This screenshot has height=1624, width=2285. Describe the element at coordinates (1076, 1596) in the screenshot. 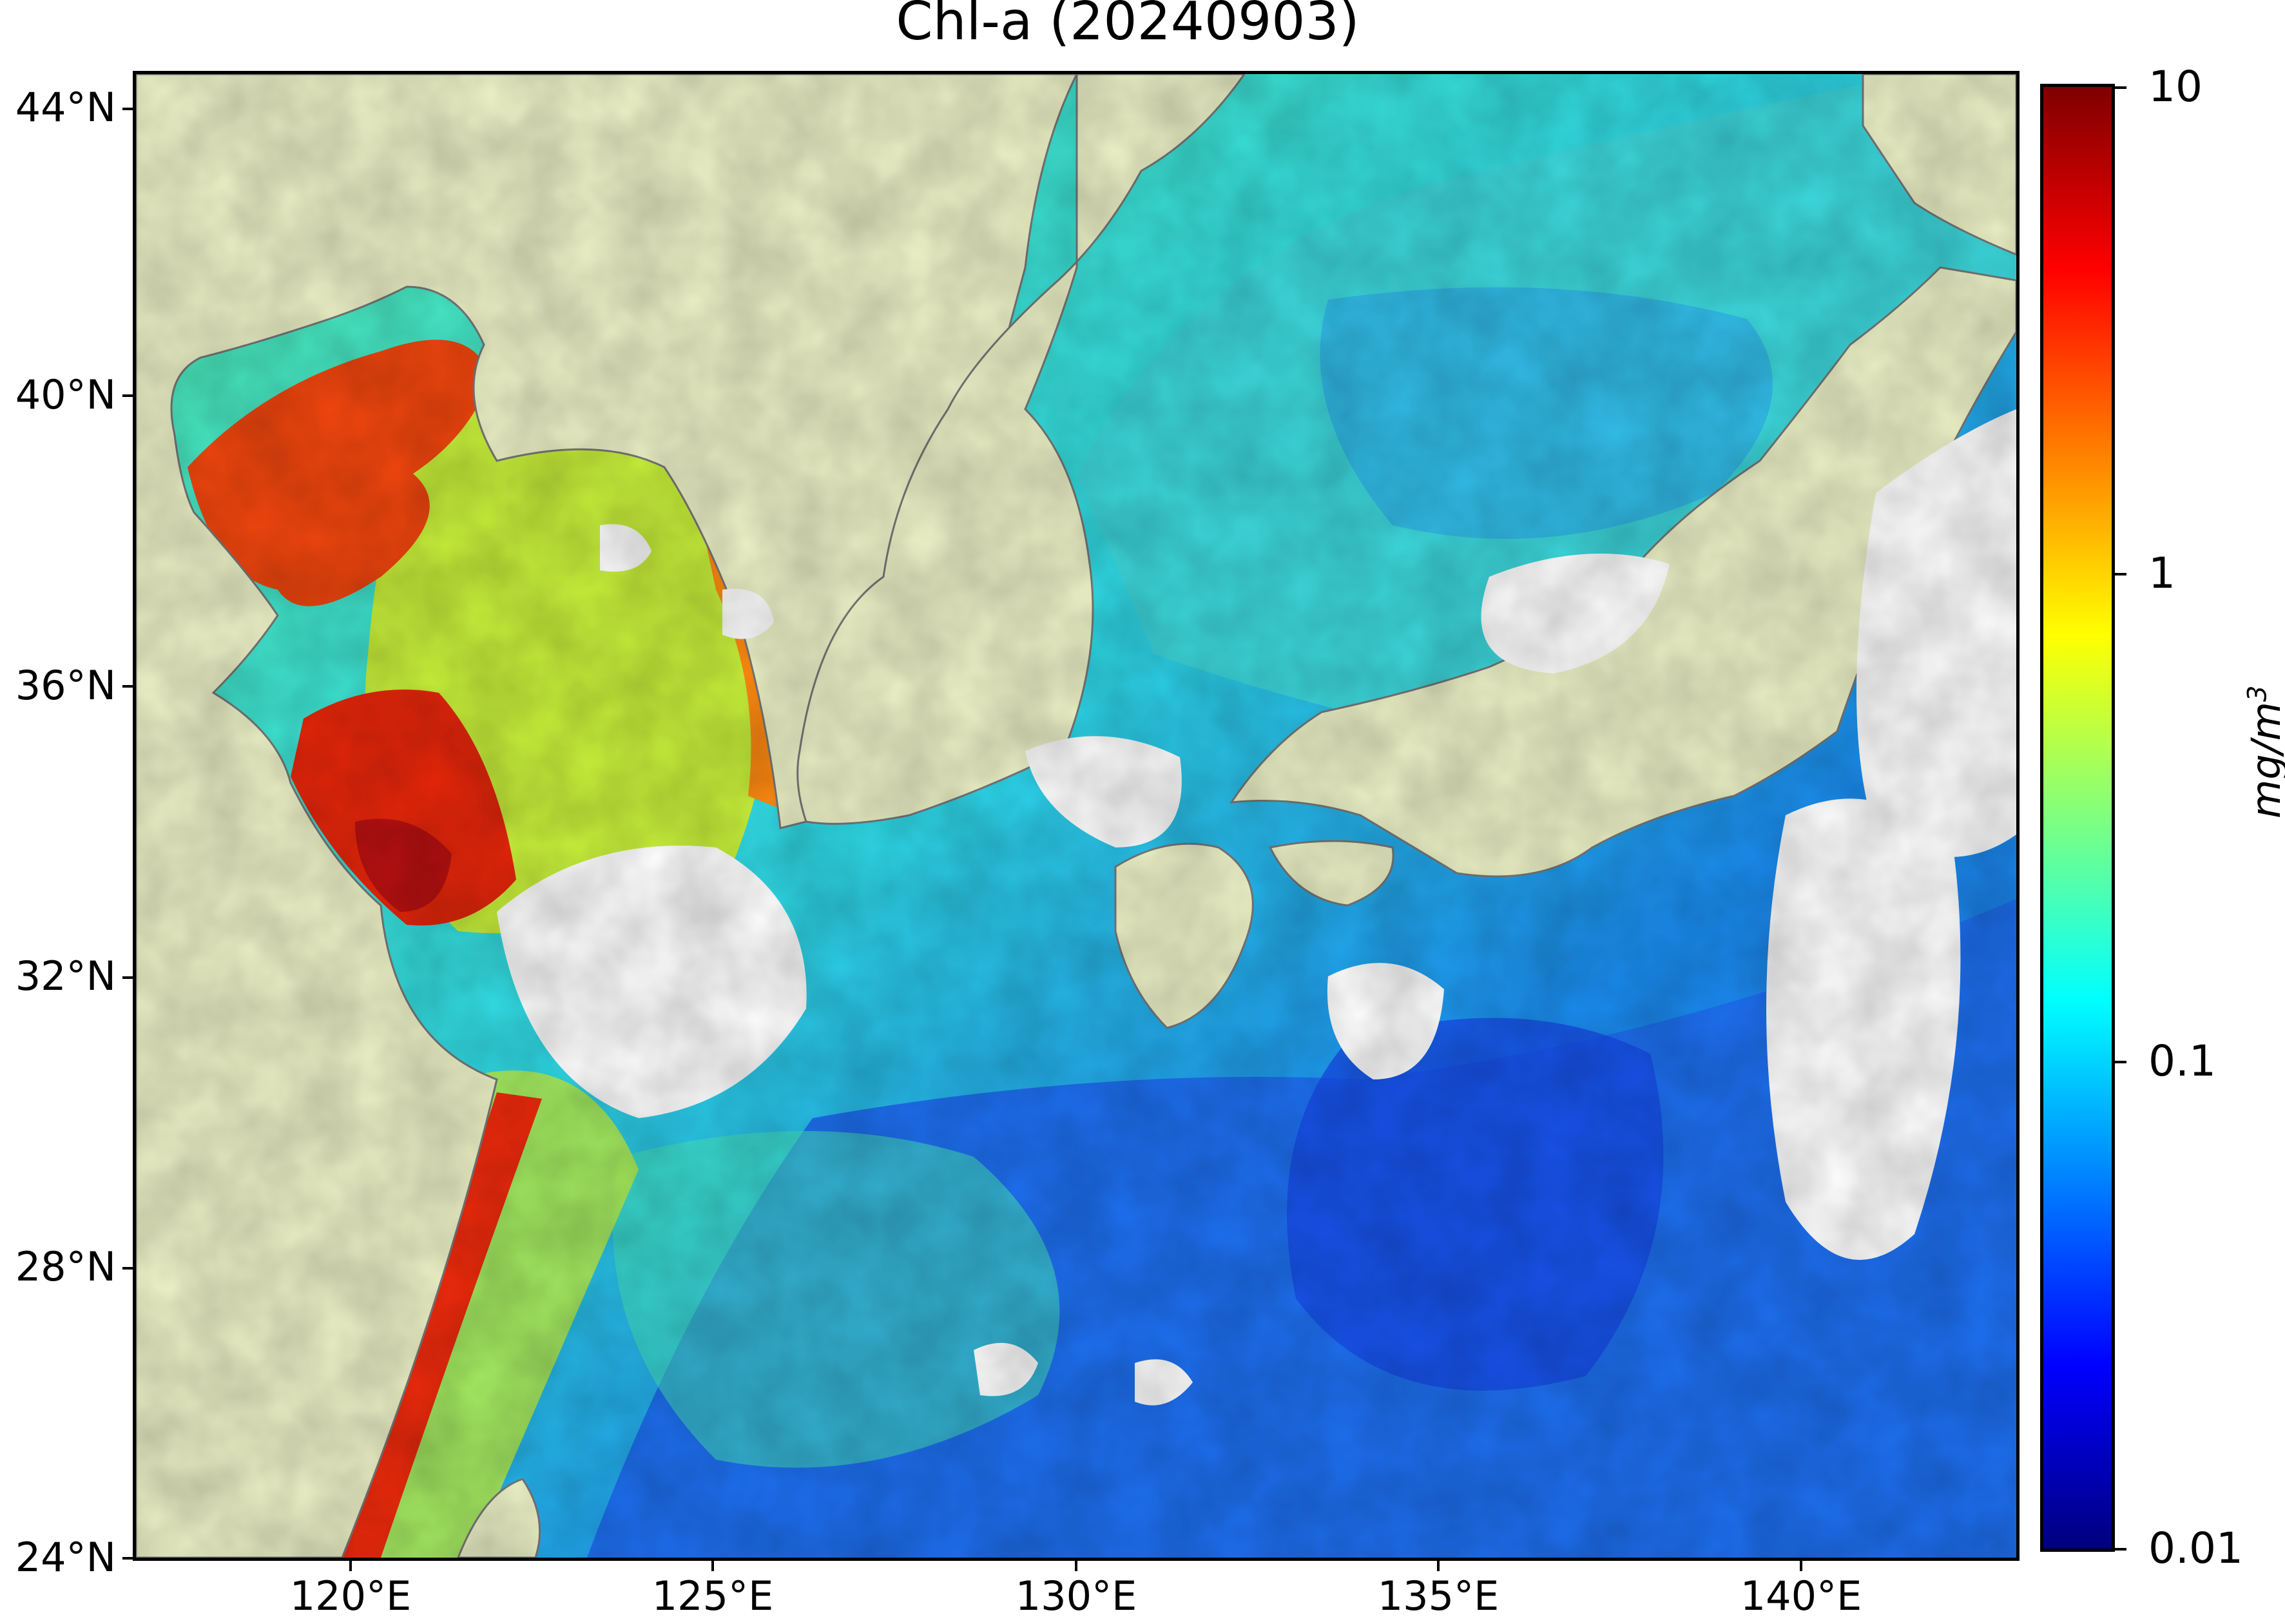

I see `x-tick-label: 130°E` at that location.